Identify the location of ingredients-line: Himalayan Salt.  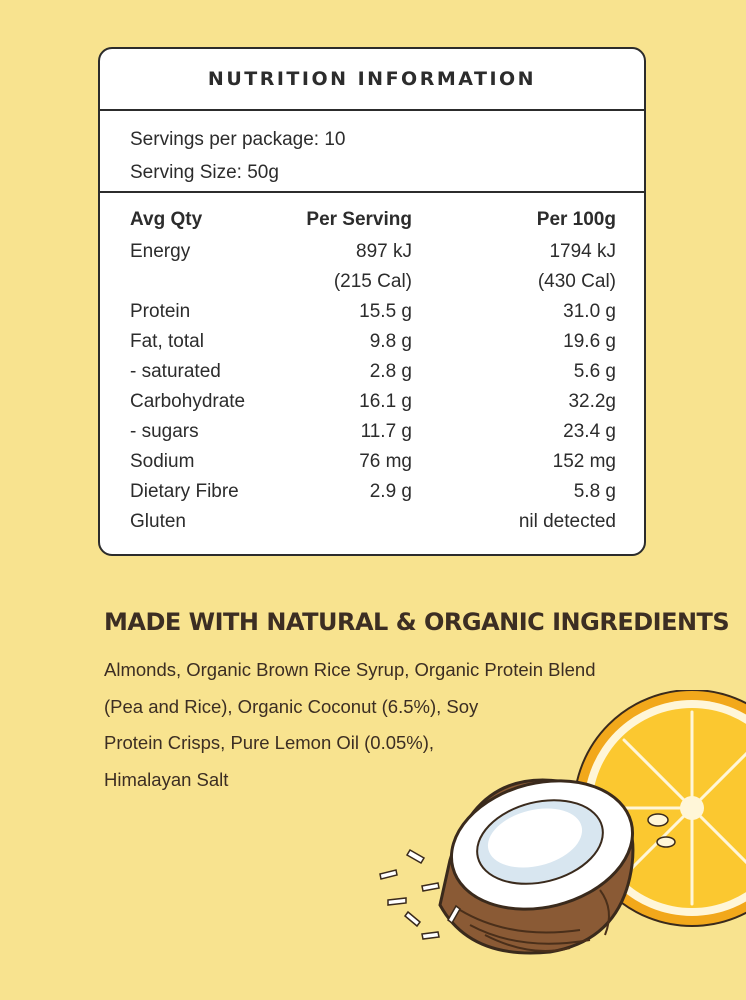
(166, 780).